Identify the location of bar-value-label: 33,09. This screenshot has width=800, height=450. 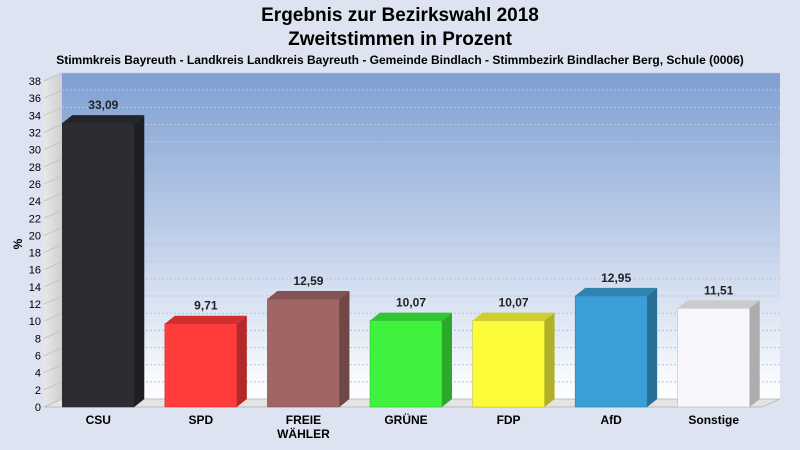
(103, 105).